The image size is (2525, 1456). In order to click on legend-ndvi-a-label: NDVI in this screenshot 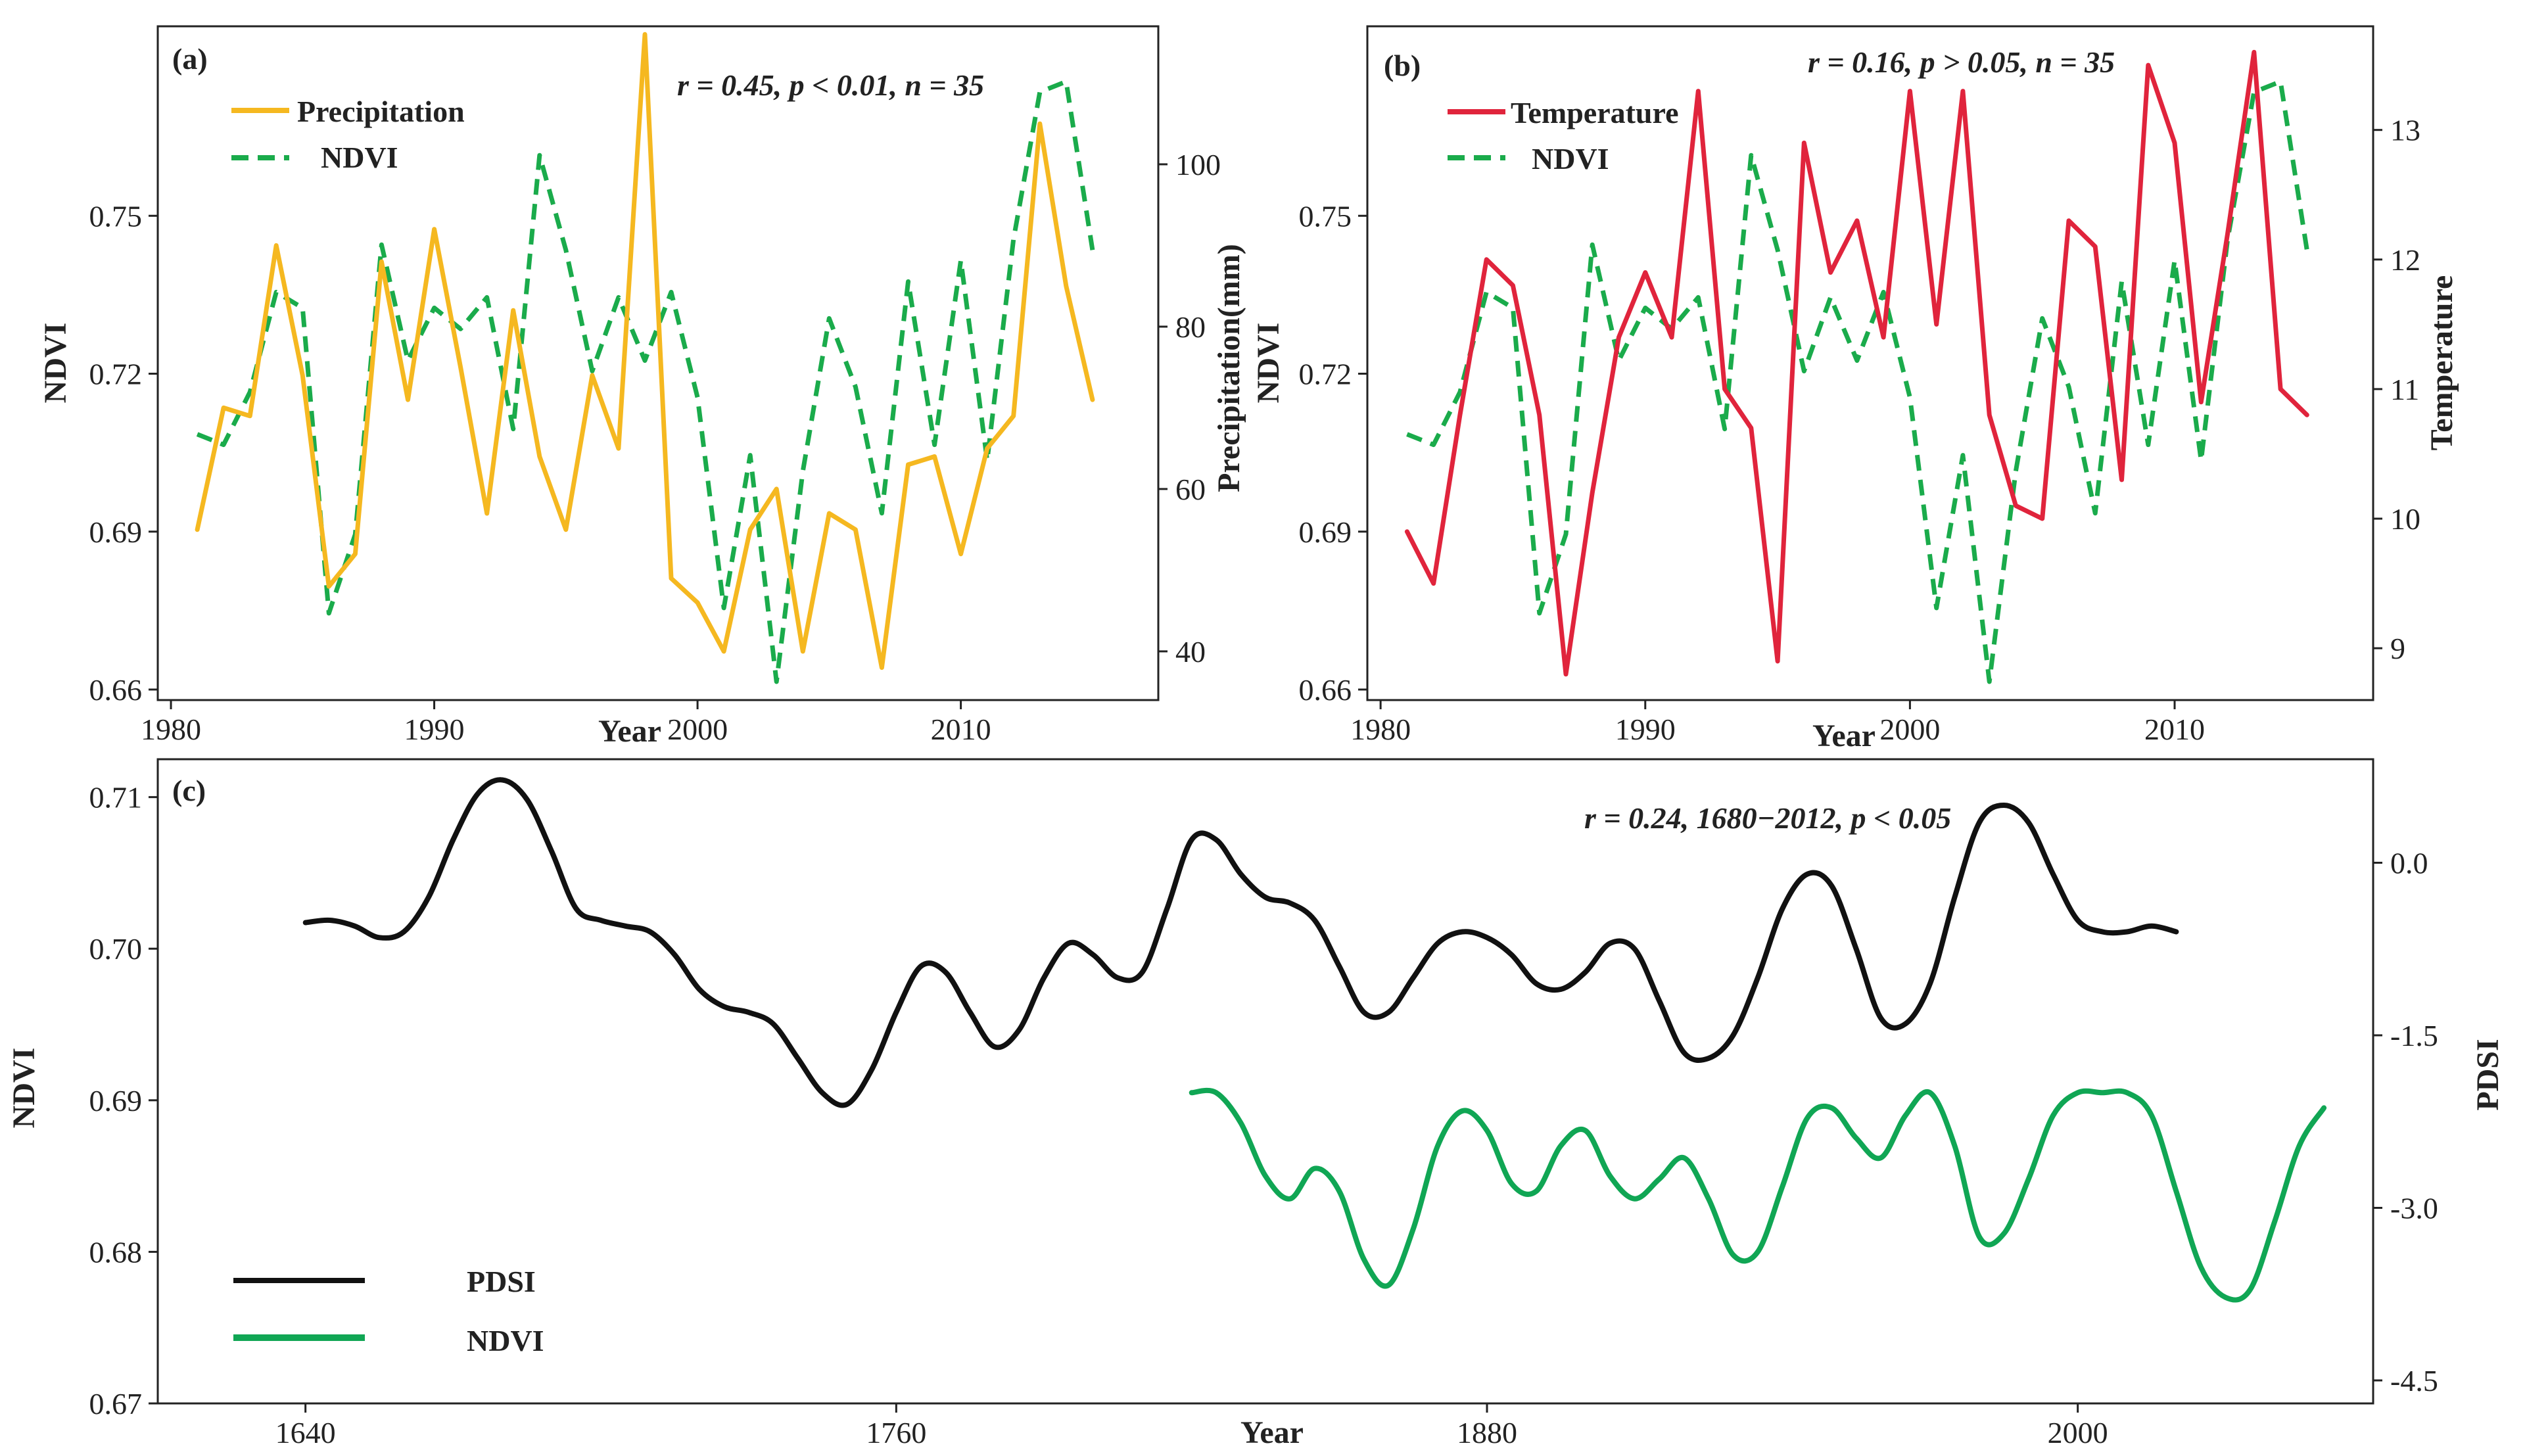, I will do `click(359, 157)`.